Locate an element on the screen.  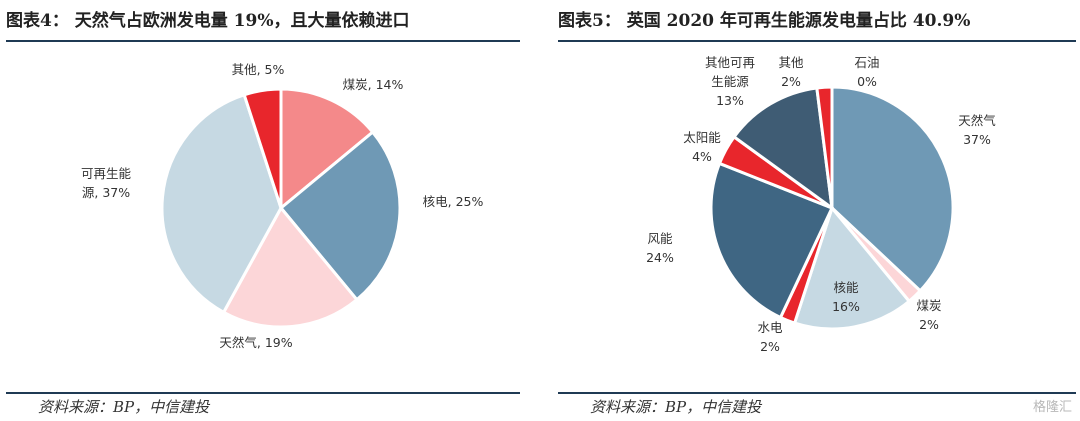
slice-label: 天然气 37% is located at coordinates (977, 130).